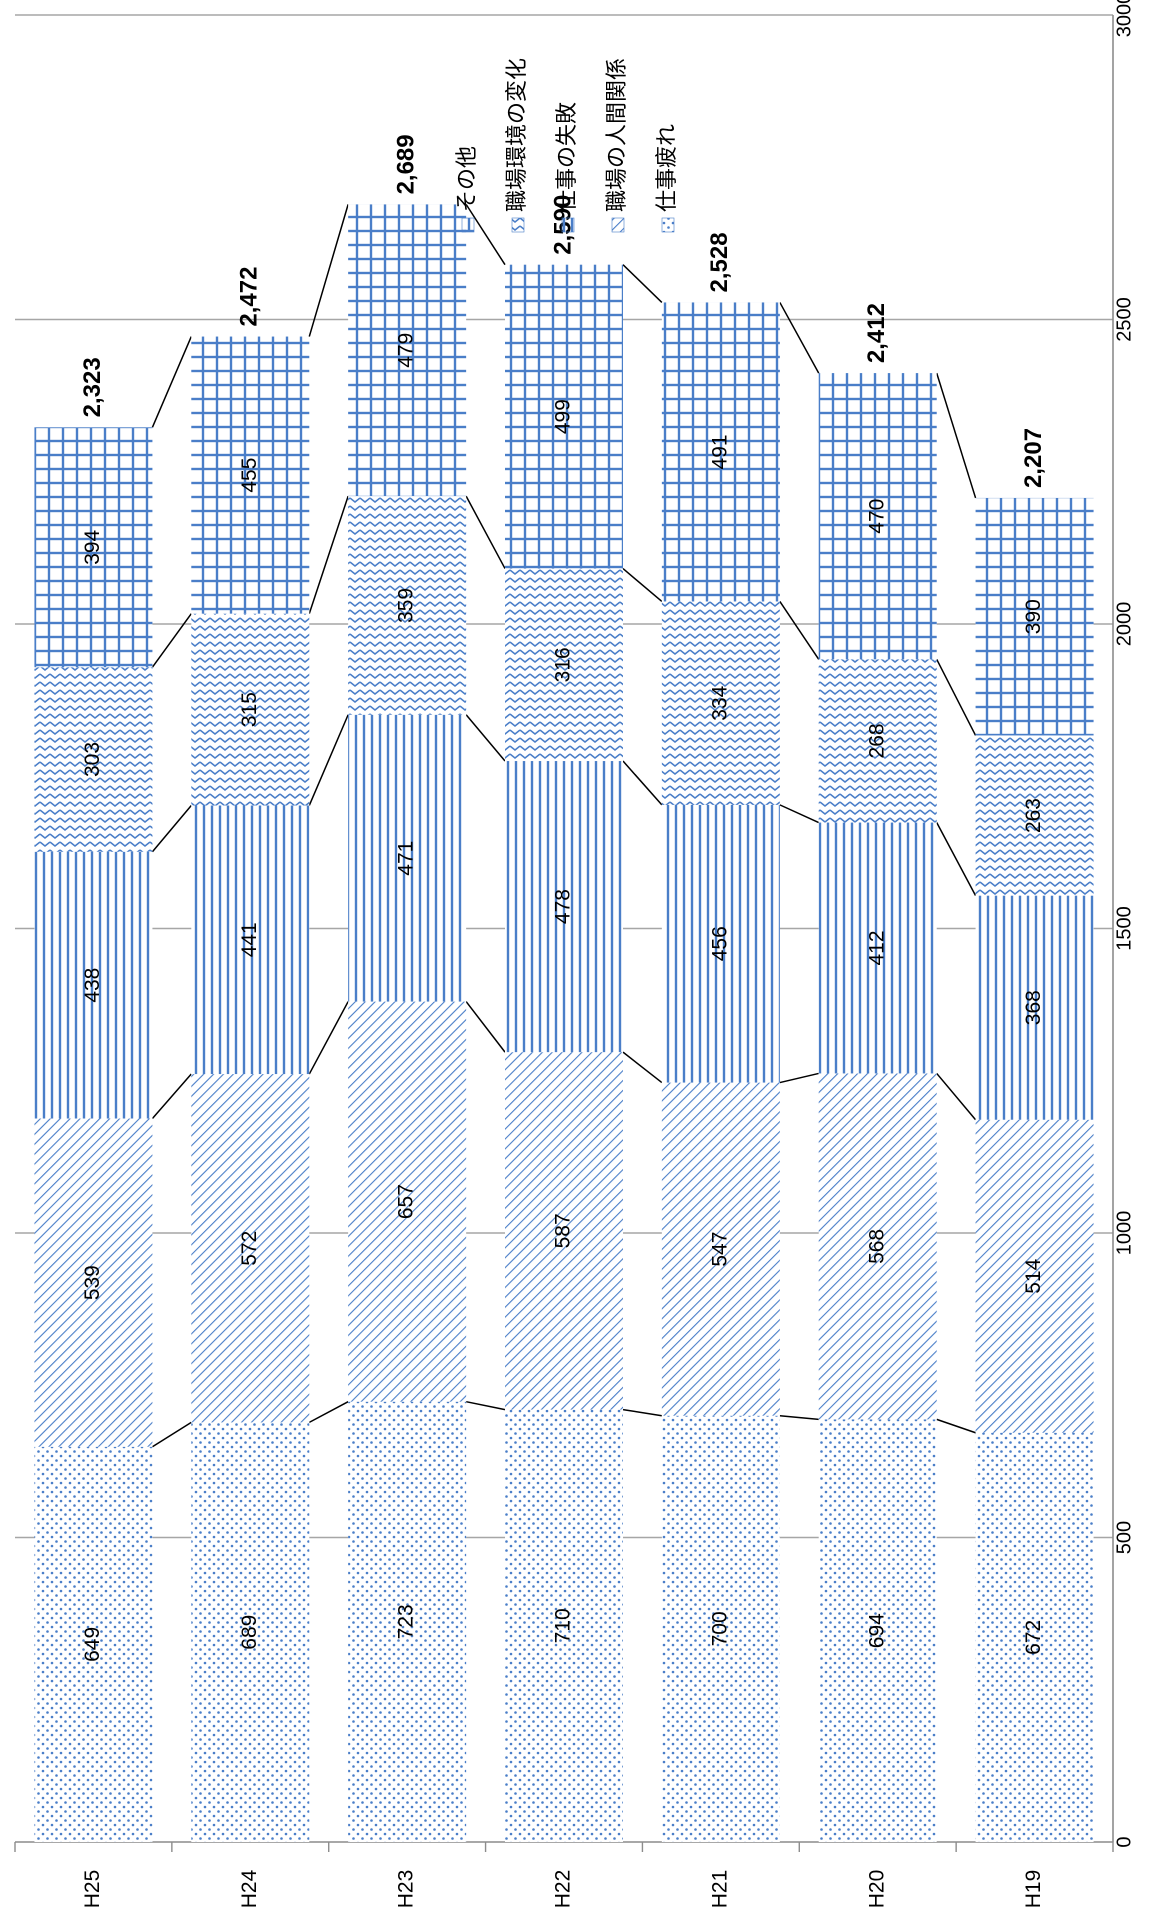 The width and height of the screenshot is (1156, 1923). What do you see at coordinates (668, 225) in the screenshot?
I see `legend-swatch-仕事疲れ` at bounding box center [668, 225].